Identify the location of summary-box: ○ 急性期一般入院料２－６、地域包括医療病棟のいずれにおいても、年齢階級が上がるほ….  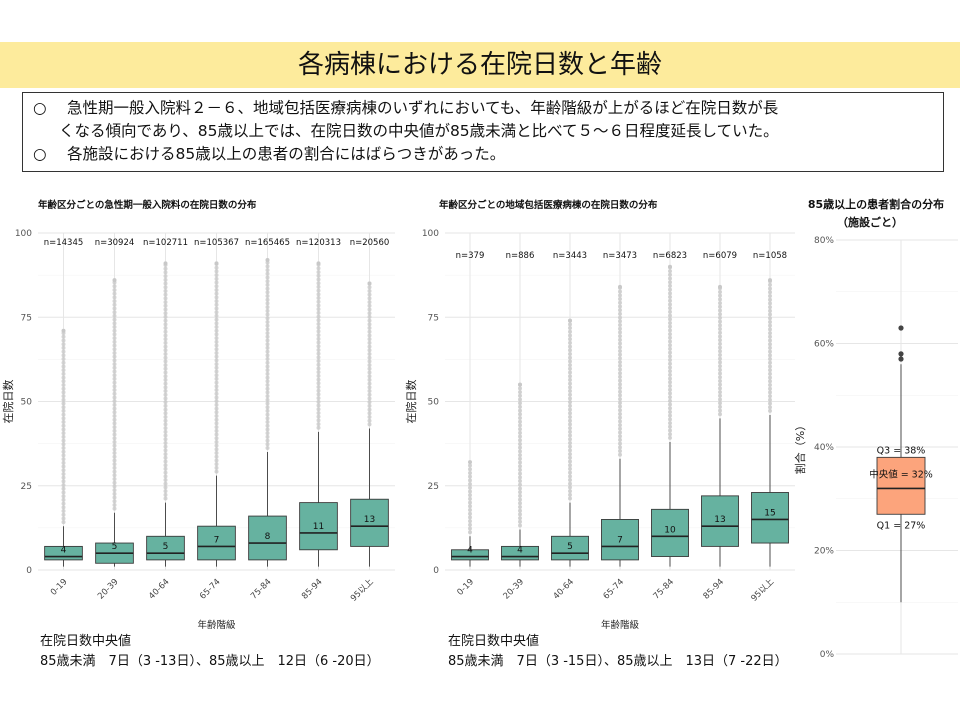
(483, 132).